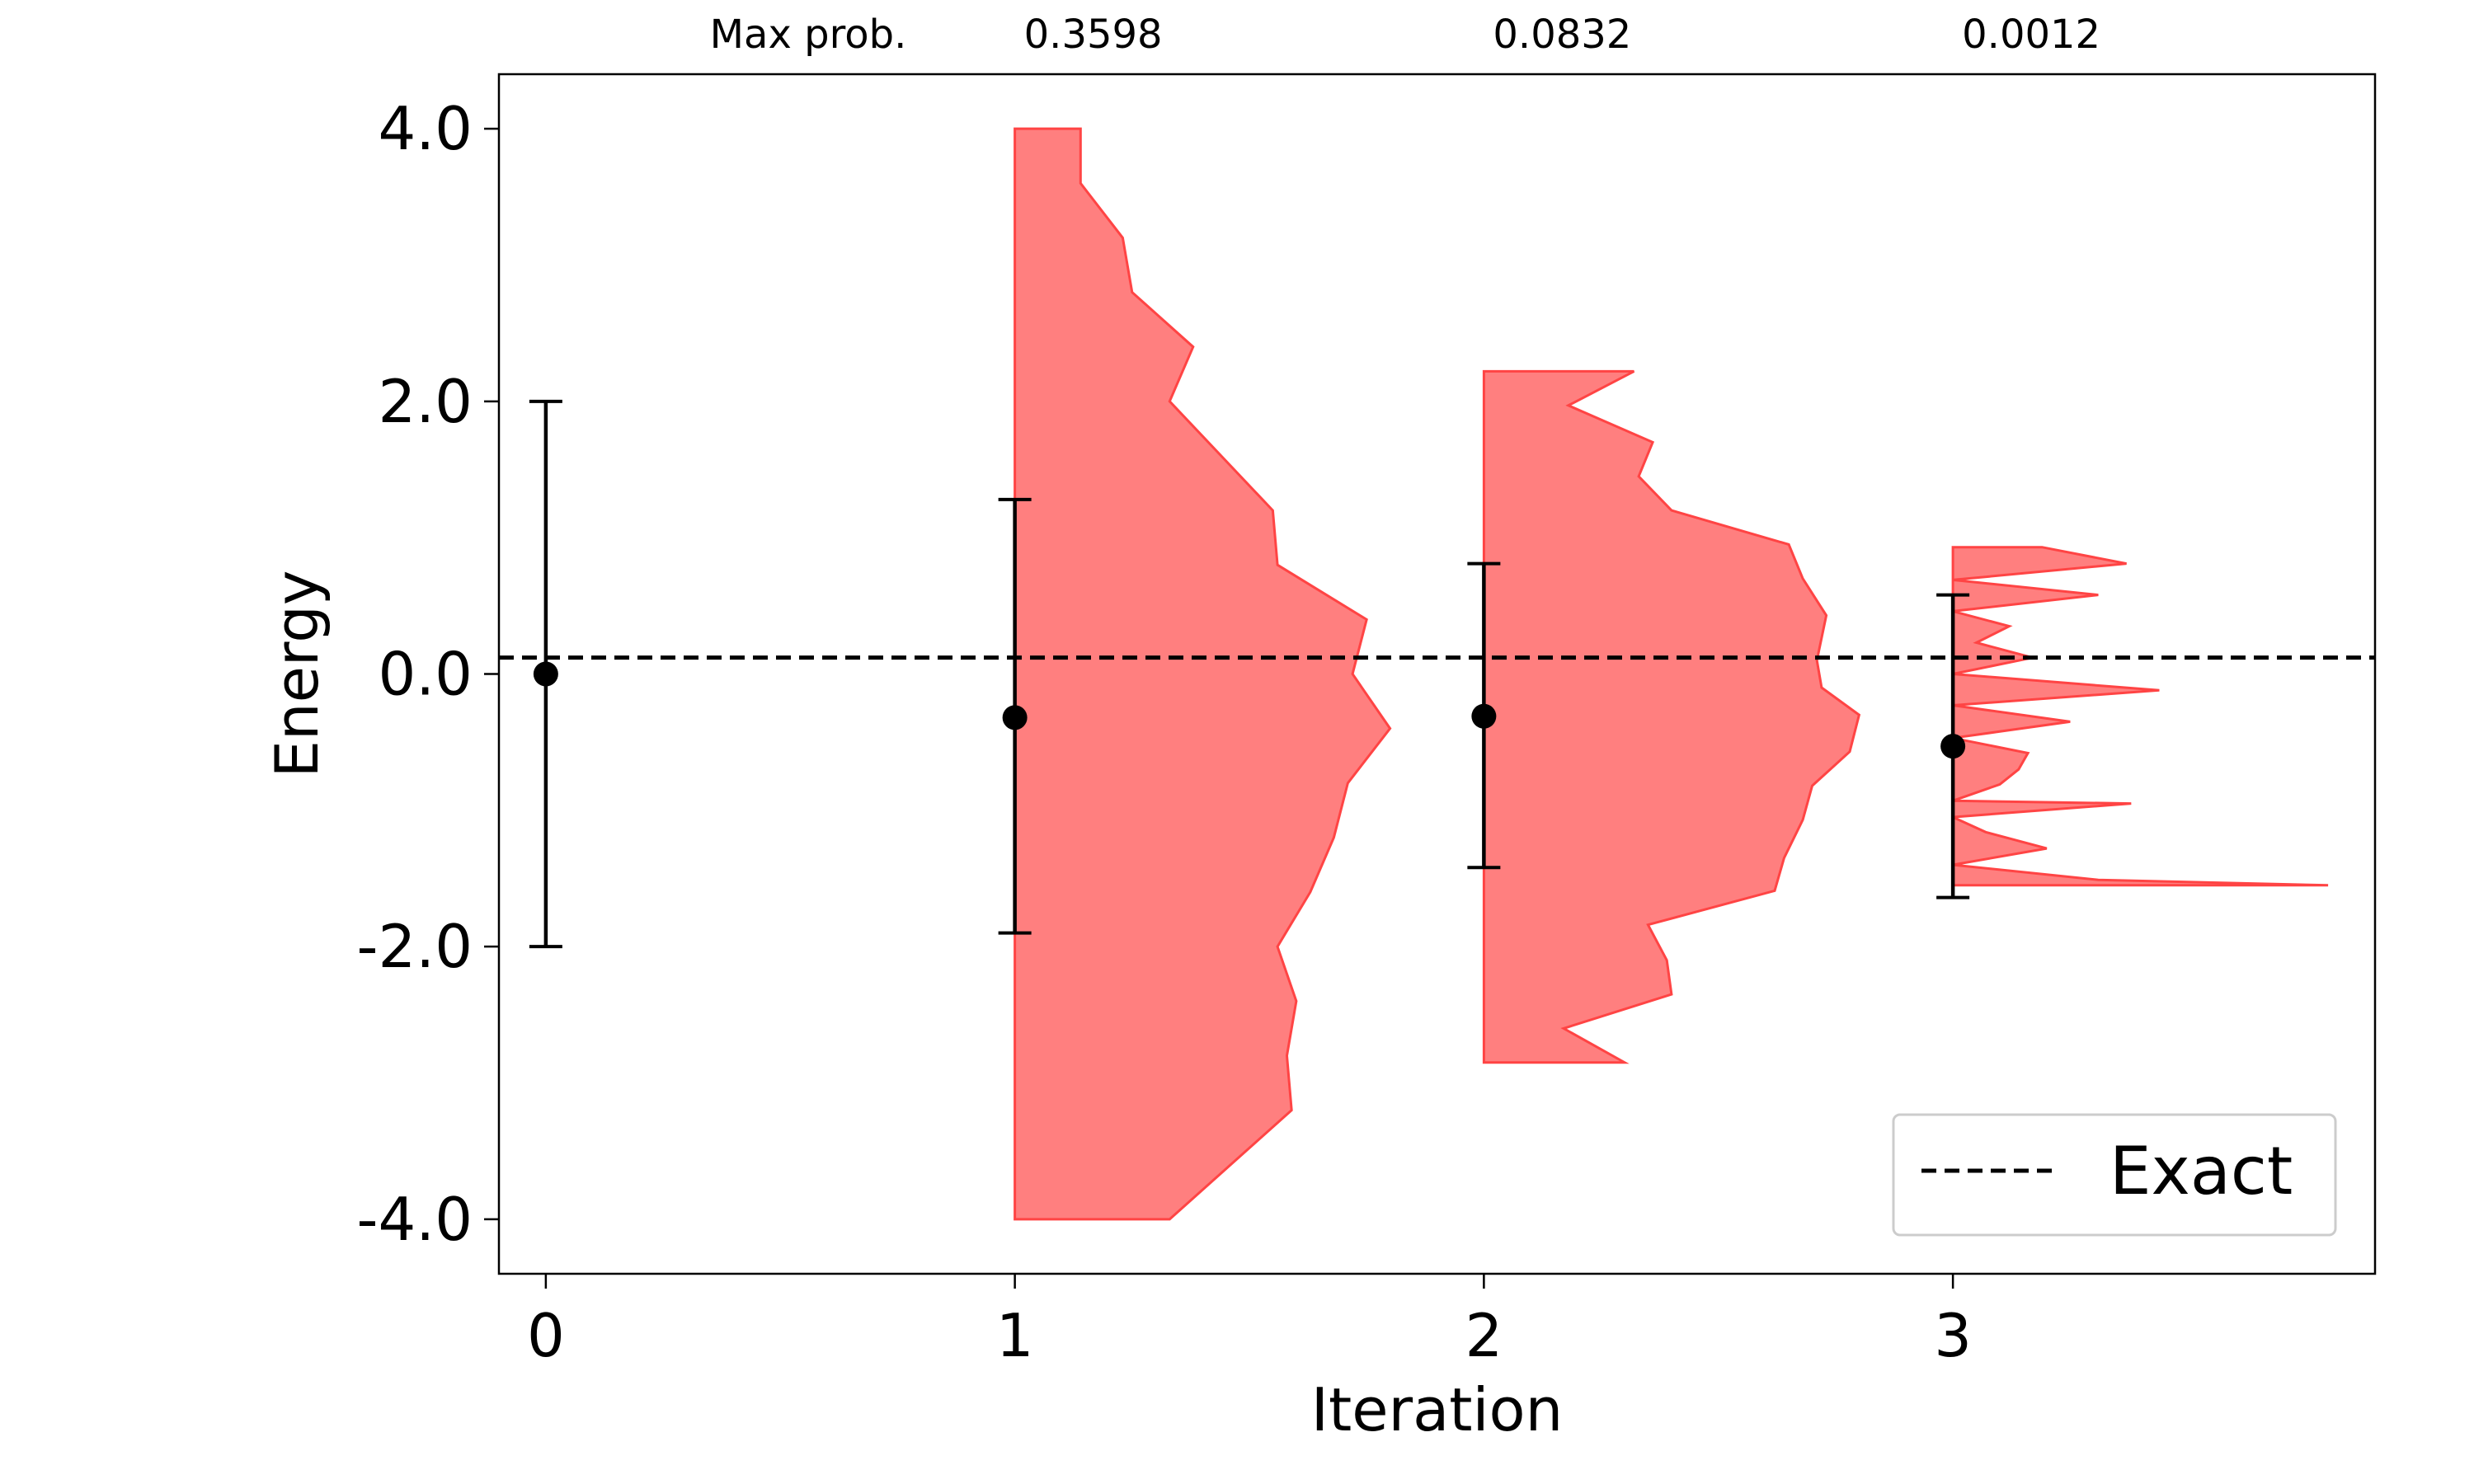 The height and width of the screenshot is (1484, 2474). What do you see at coordinates (808, 35) in the screenshot?
I see `max-prob-title: Max prob.` at bounding box center [808, 35].